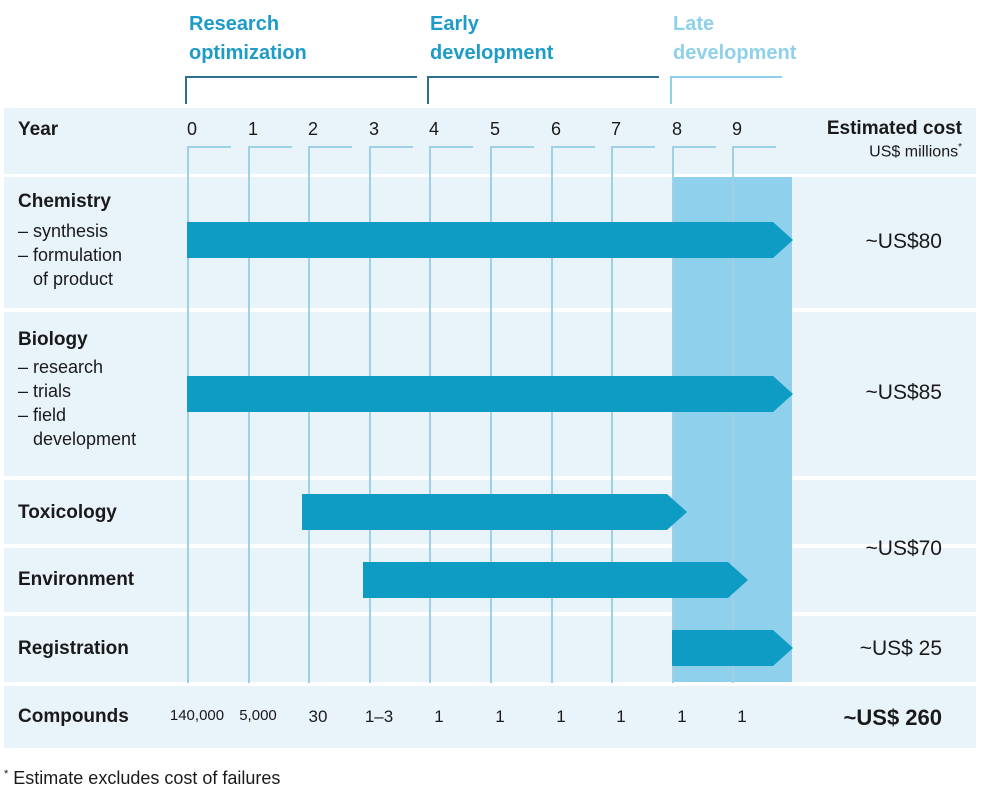 This screenshot has height=805, width=984. Describe the element at coordinates (894, 128) in the screenshot. I see `cost-header-title: Estimated cost` at that location.